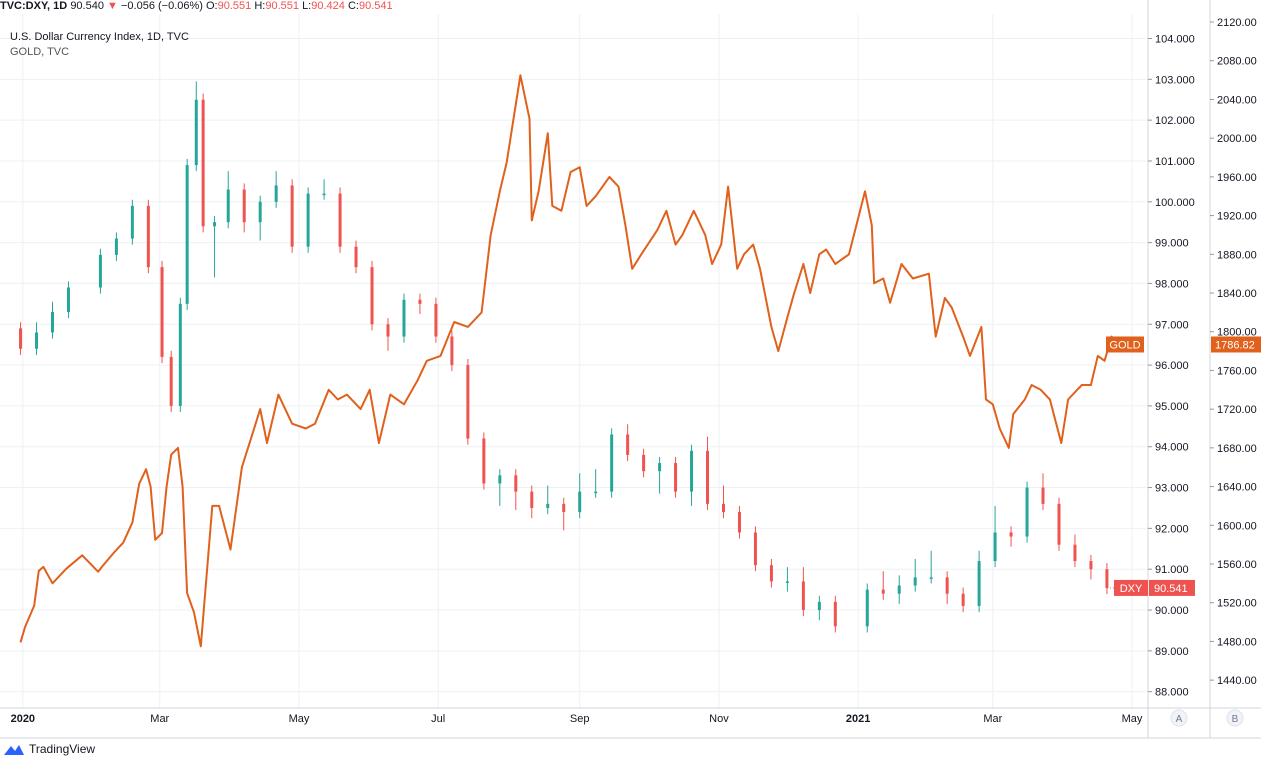 The image size is (1261, 763). What do you see at coordinates (34, 6) in the screenshot?
I see `symbol-name: TVC:DXY, 1D` at bounding box center [34, 6].